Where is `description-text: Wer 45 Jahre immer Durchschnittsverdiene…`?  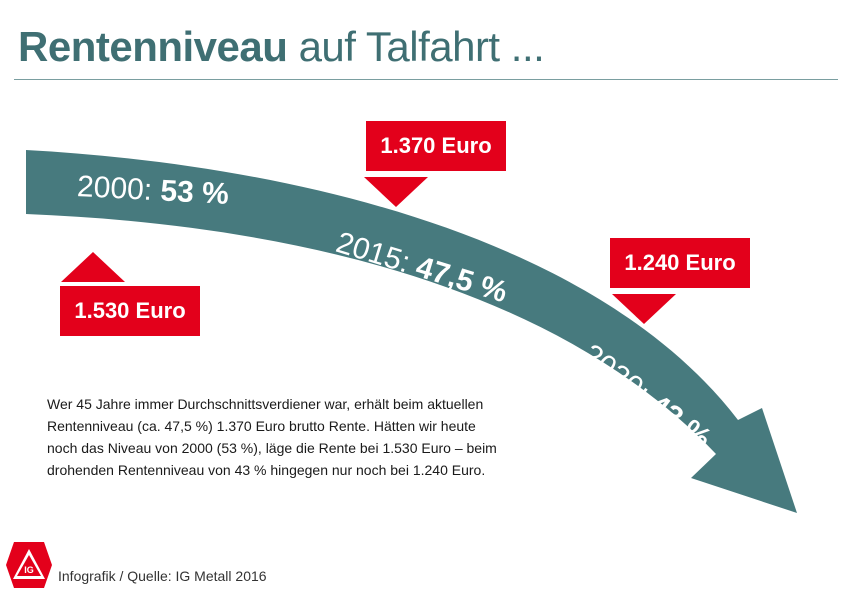 description-text: Wer 45 Jahre immer Durchschnittsverdiene… is located at coordinates (272, 437).